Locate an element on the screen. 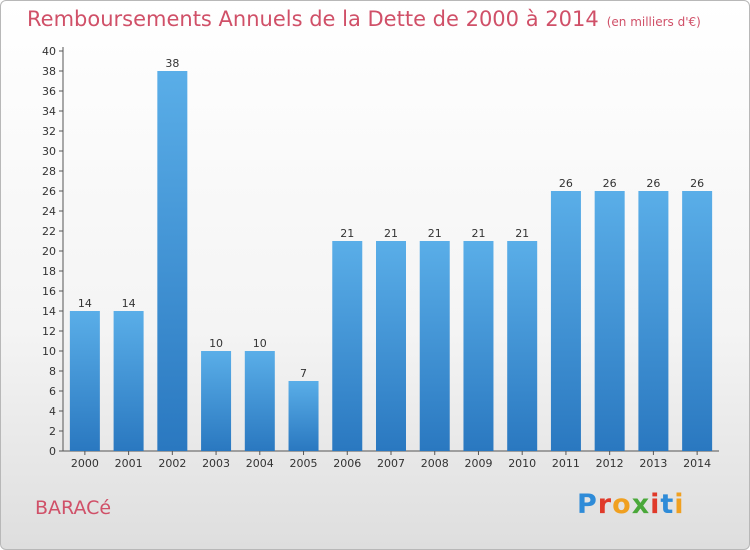 The image size is (750, 550). x-tick-label: 2011 is located at coordinates (566, 463).